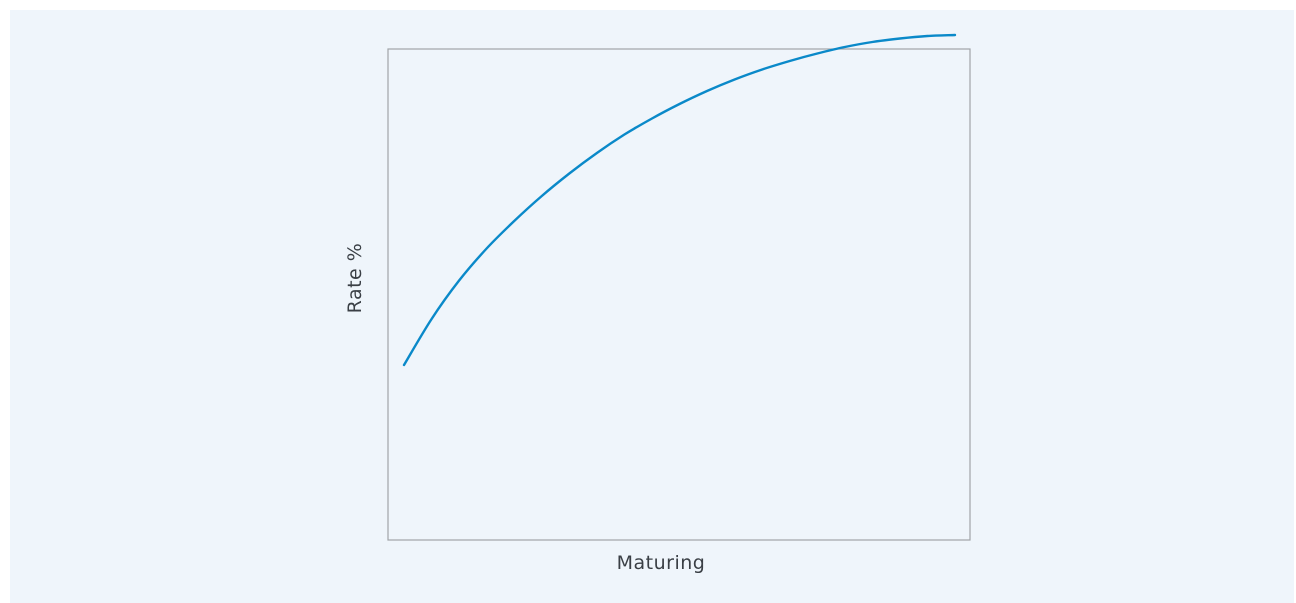 The image size is (1296, 603). What do you see at coordinates (355, 278) in the screenshot?
I see `y-axis-label: Rate %` at bounding box center [355, 278].